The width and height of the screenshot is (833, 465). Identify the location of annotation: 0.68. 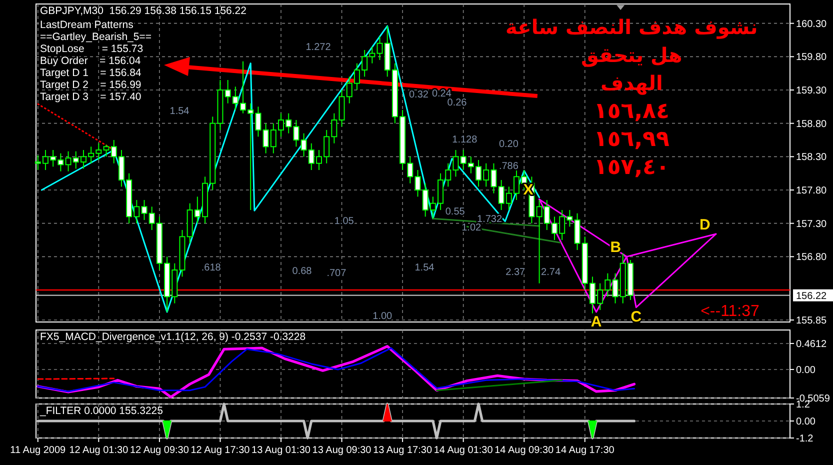
(302, 272).